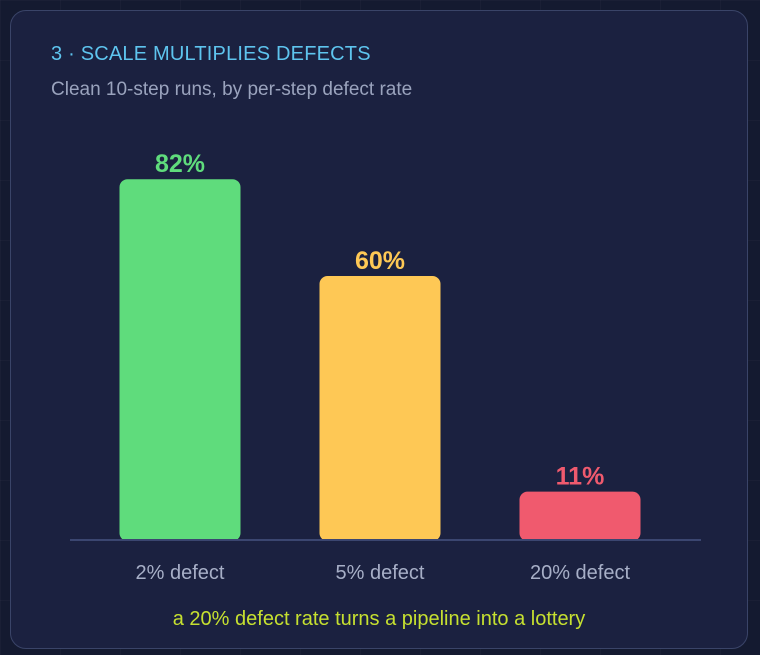 Image resolution: width=760 pixels, height=655 pixels. I want to click on x-tick-label: 20% defect, so click(580, 573).